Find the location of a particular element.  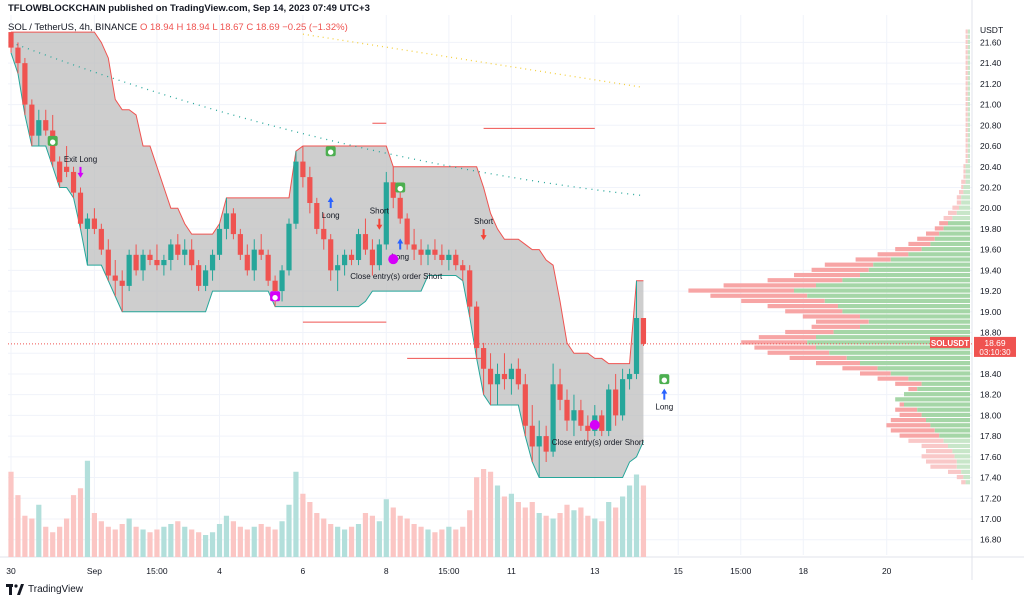

price-tick-label: 20.40 is located at coordinates (991, 167).